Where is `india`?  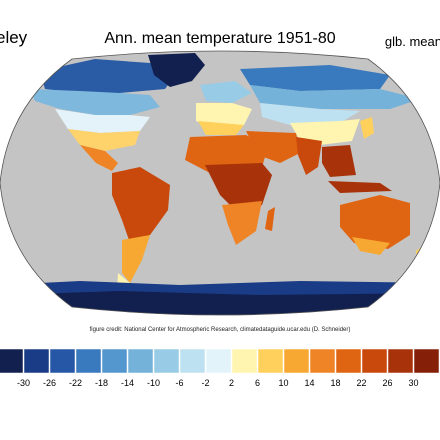
india is located at coordinates (309, 156).